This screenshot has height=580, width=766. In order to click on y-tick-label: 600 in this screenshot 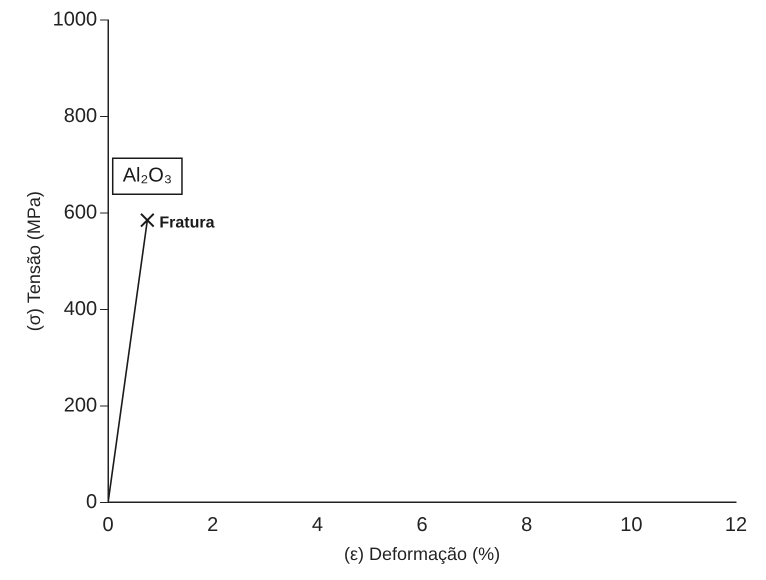, I will do `click(81, 212)`.